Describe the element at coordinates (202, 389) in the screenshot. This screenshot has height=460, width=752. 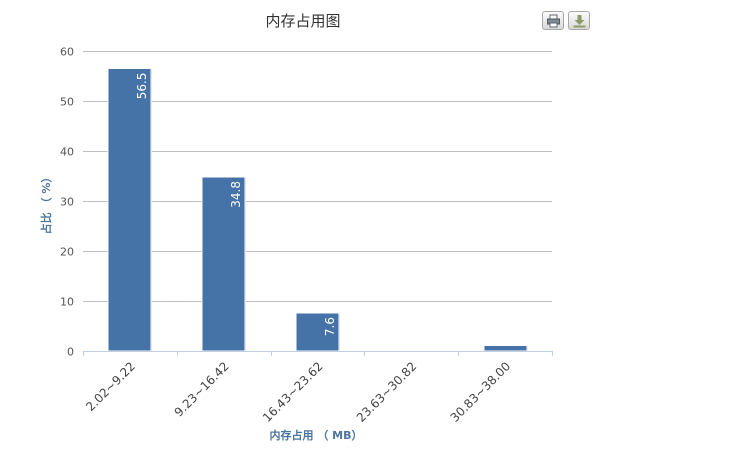
I see `x-category-label: 9.23~16.42` at that location.